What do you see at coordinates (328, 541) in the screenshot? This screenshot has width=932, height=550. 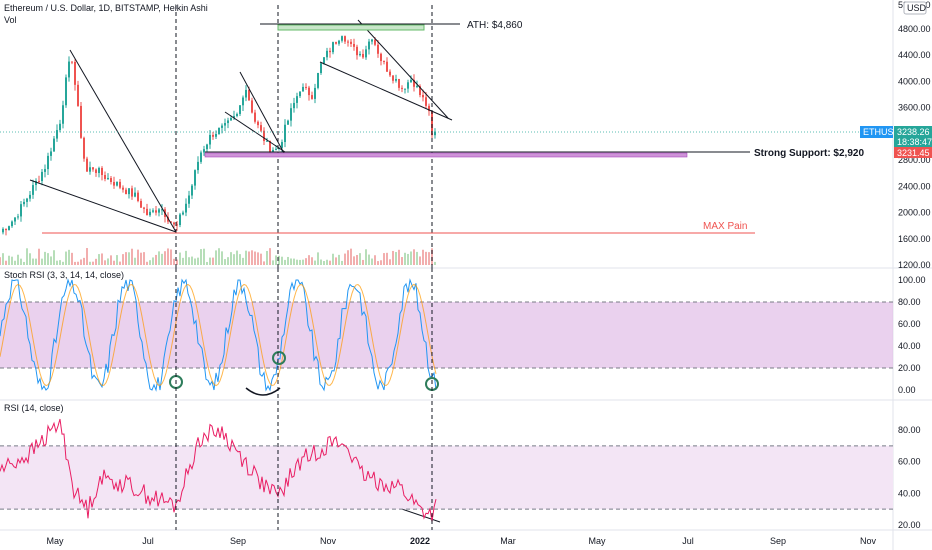 I see `time-tick: Nov` at bounding box center [328, 541].